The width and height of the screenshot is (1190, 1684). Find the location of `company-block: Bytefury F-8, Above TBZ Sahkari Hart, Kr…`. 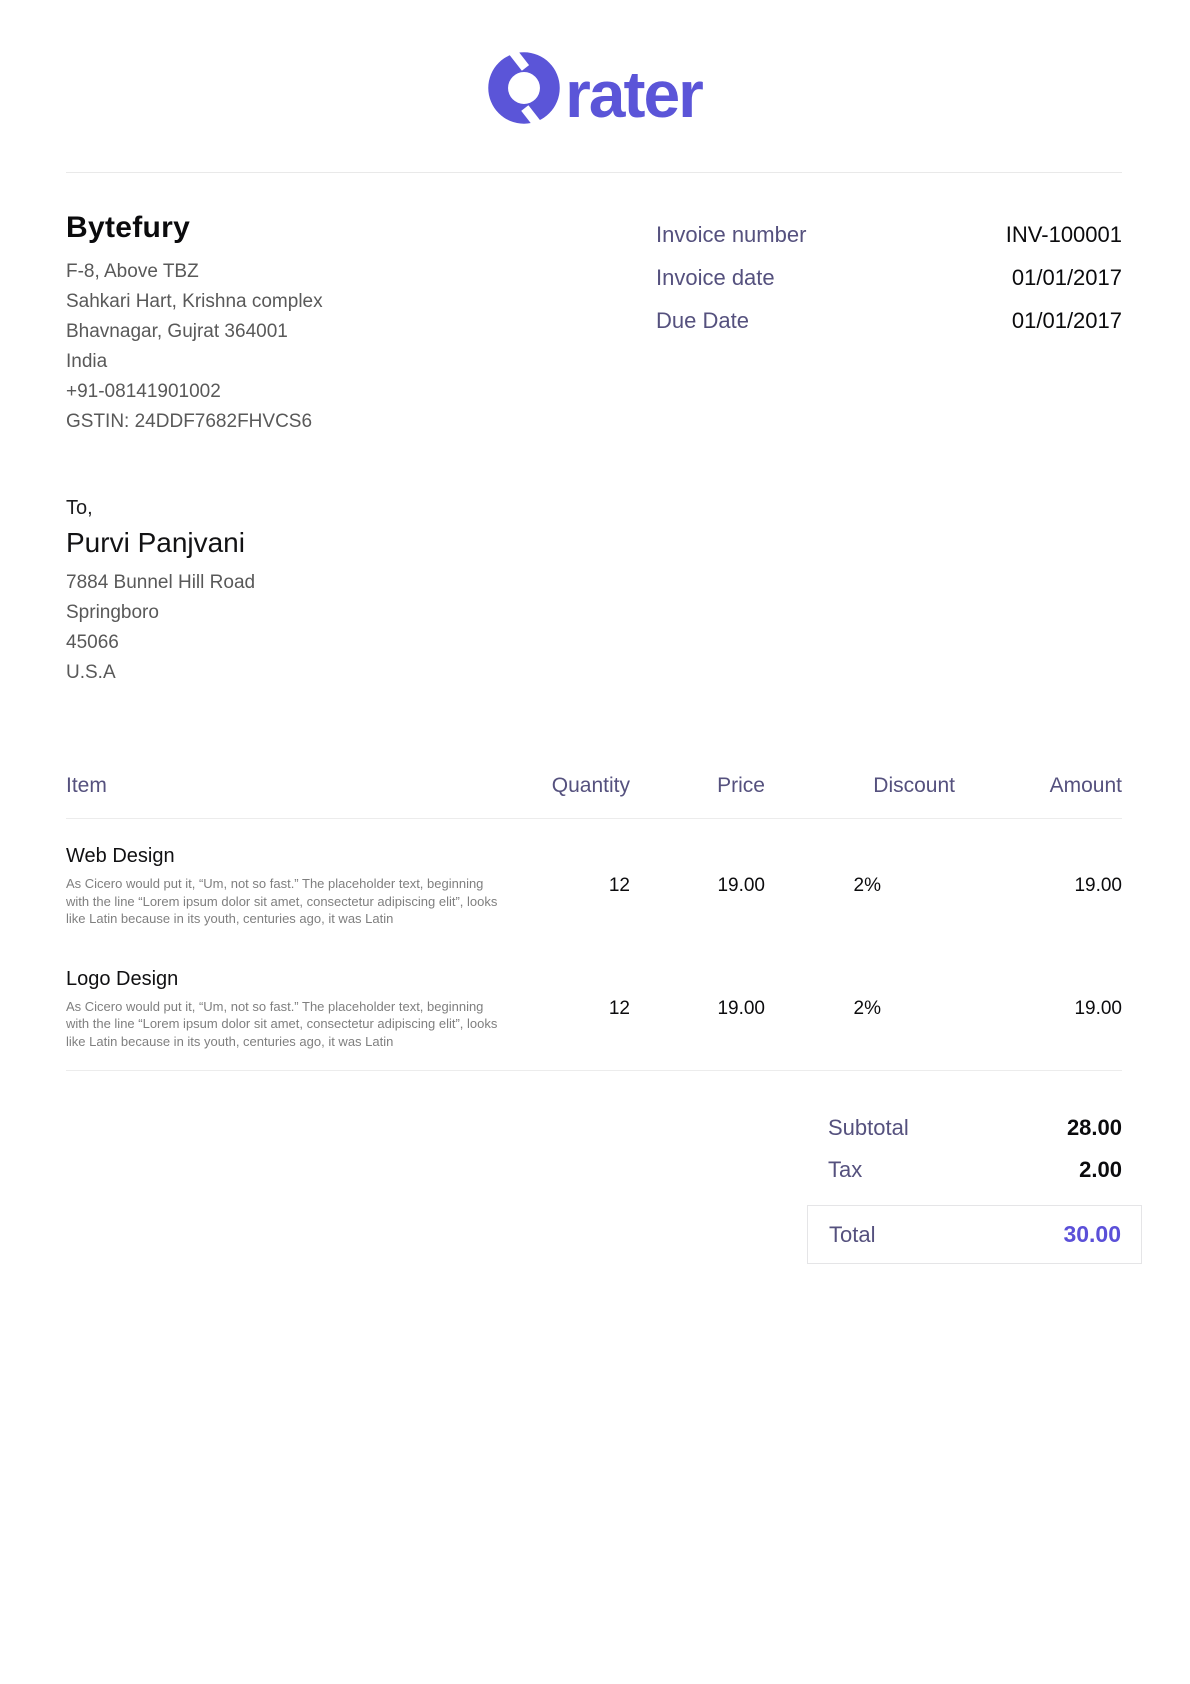

company-block: Bytefury F-8, Above TBZ Sahkari Hart, Kr… is located at coordinates (194, 324).